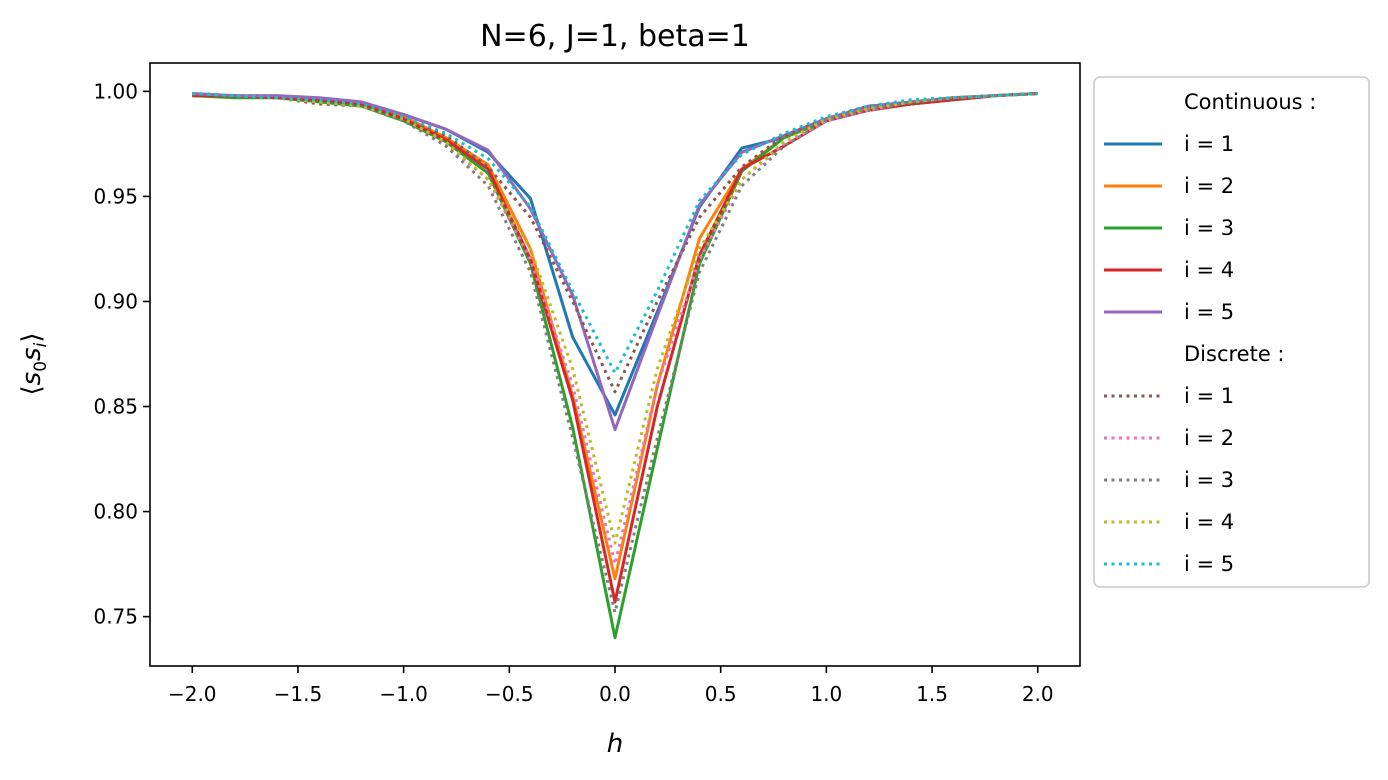 This screenshot has height=780, width=1388. I want to click on legend-group-header: Discrete :, so click(1234, 354).